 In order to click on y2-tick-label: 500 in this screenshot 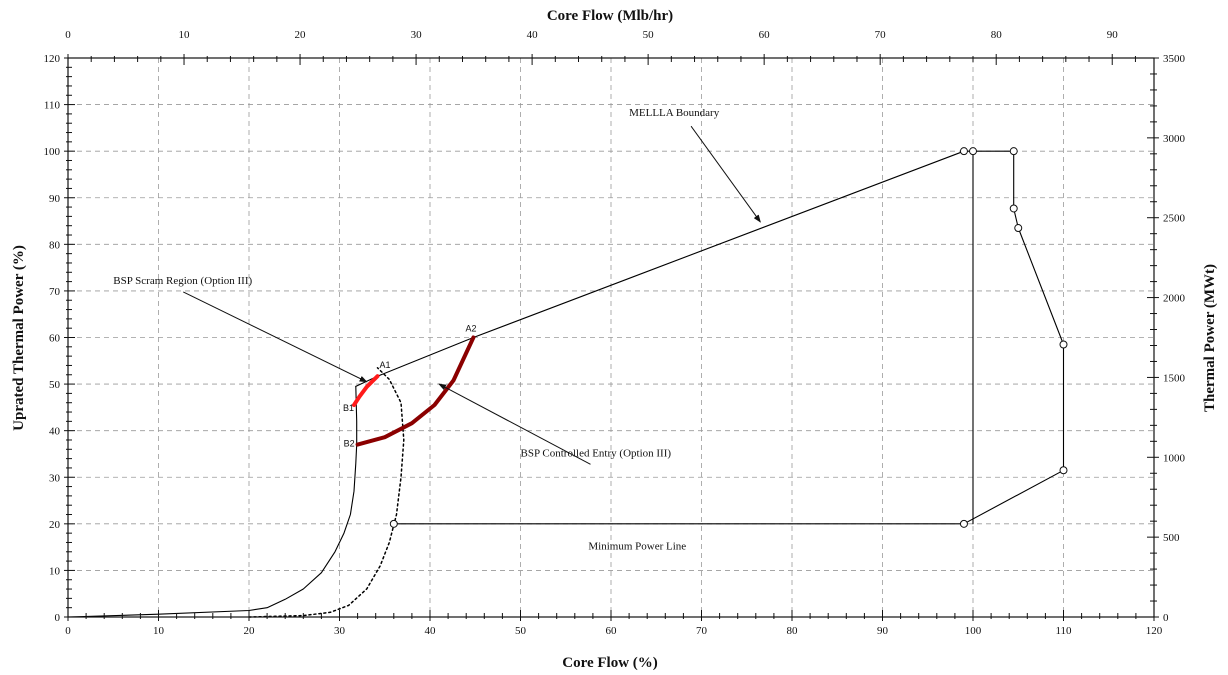, I will do `click(1171, 538)`.